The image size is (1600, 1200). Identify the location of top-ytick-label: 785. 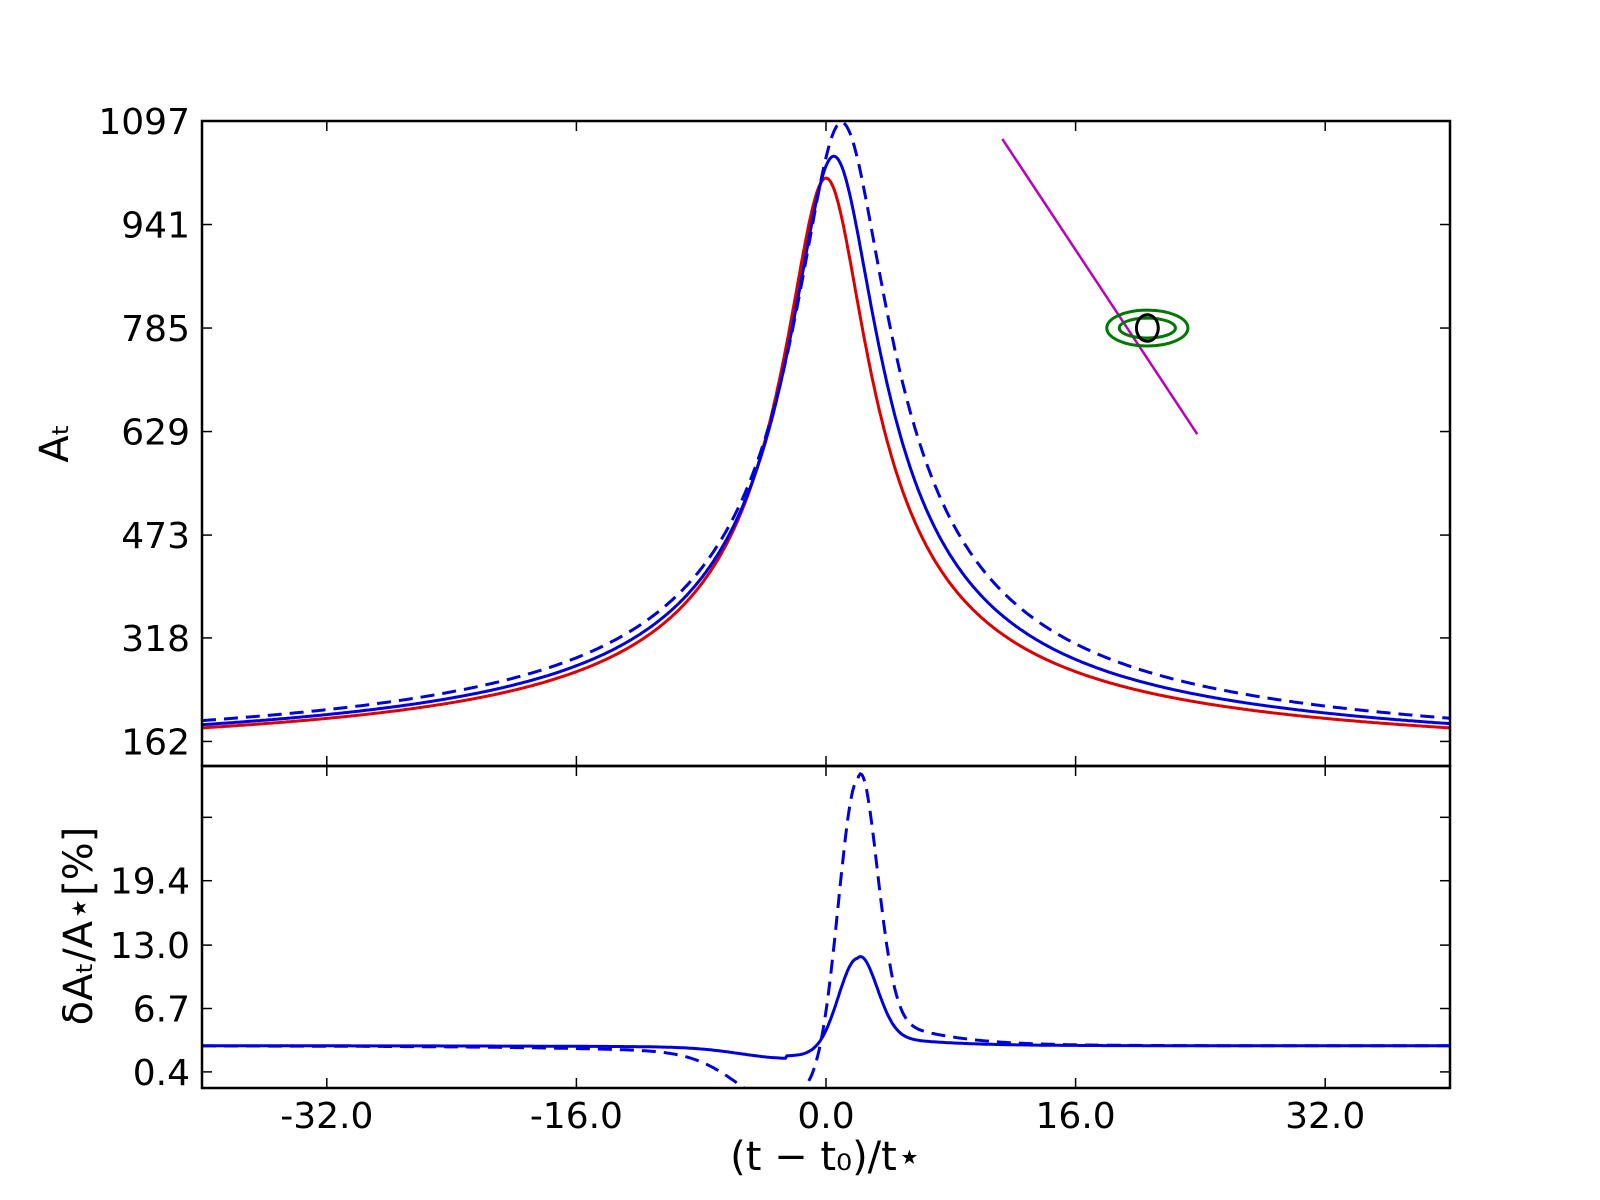
(155, 329).